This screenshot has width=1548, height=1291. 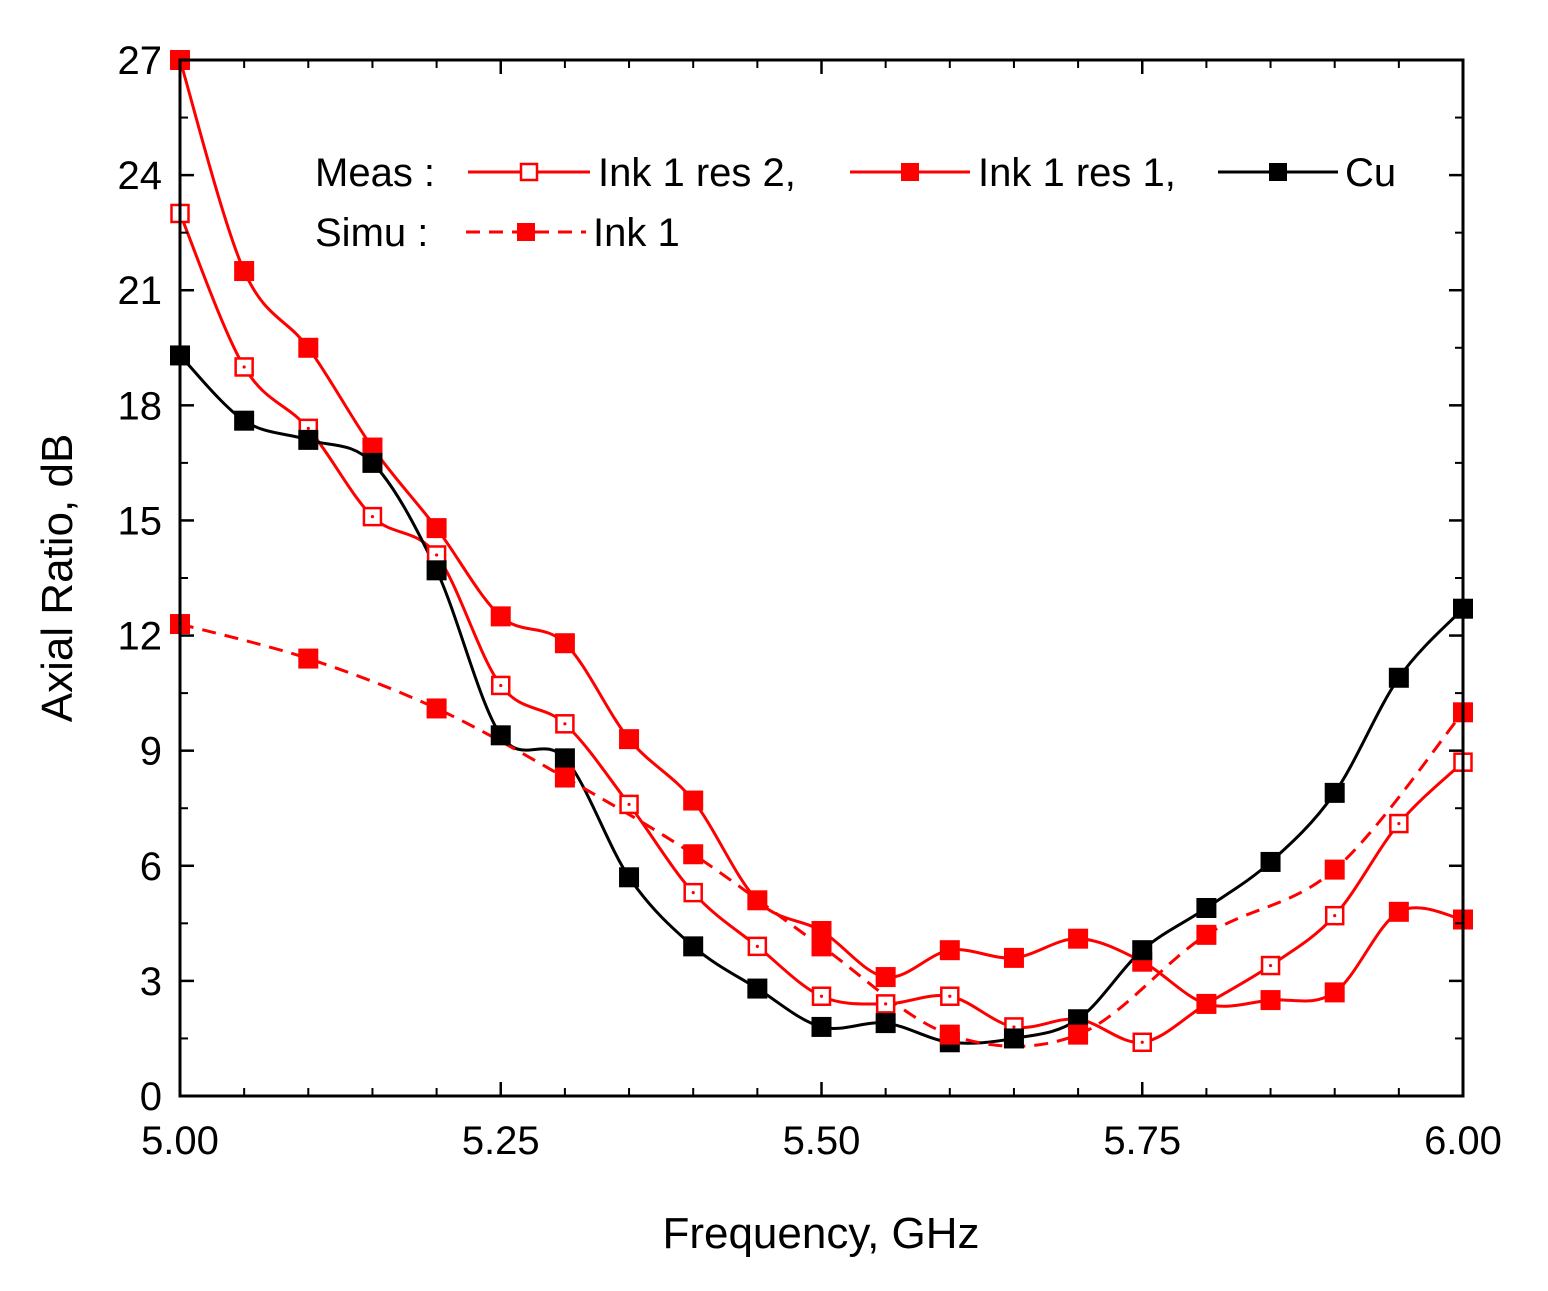 What do you see at coordinates (57, 578) in the screenshot?
I see `y-axis-title: Axial Ratio, dB` at bounding box center [57, 578].